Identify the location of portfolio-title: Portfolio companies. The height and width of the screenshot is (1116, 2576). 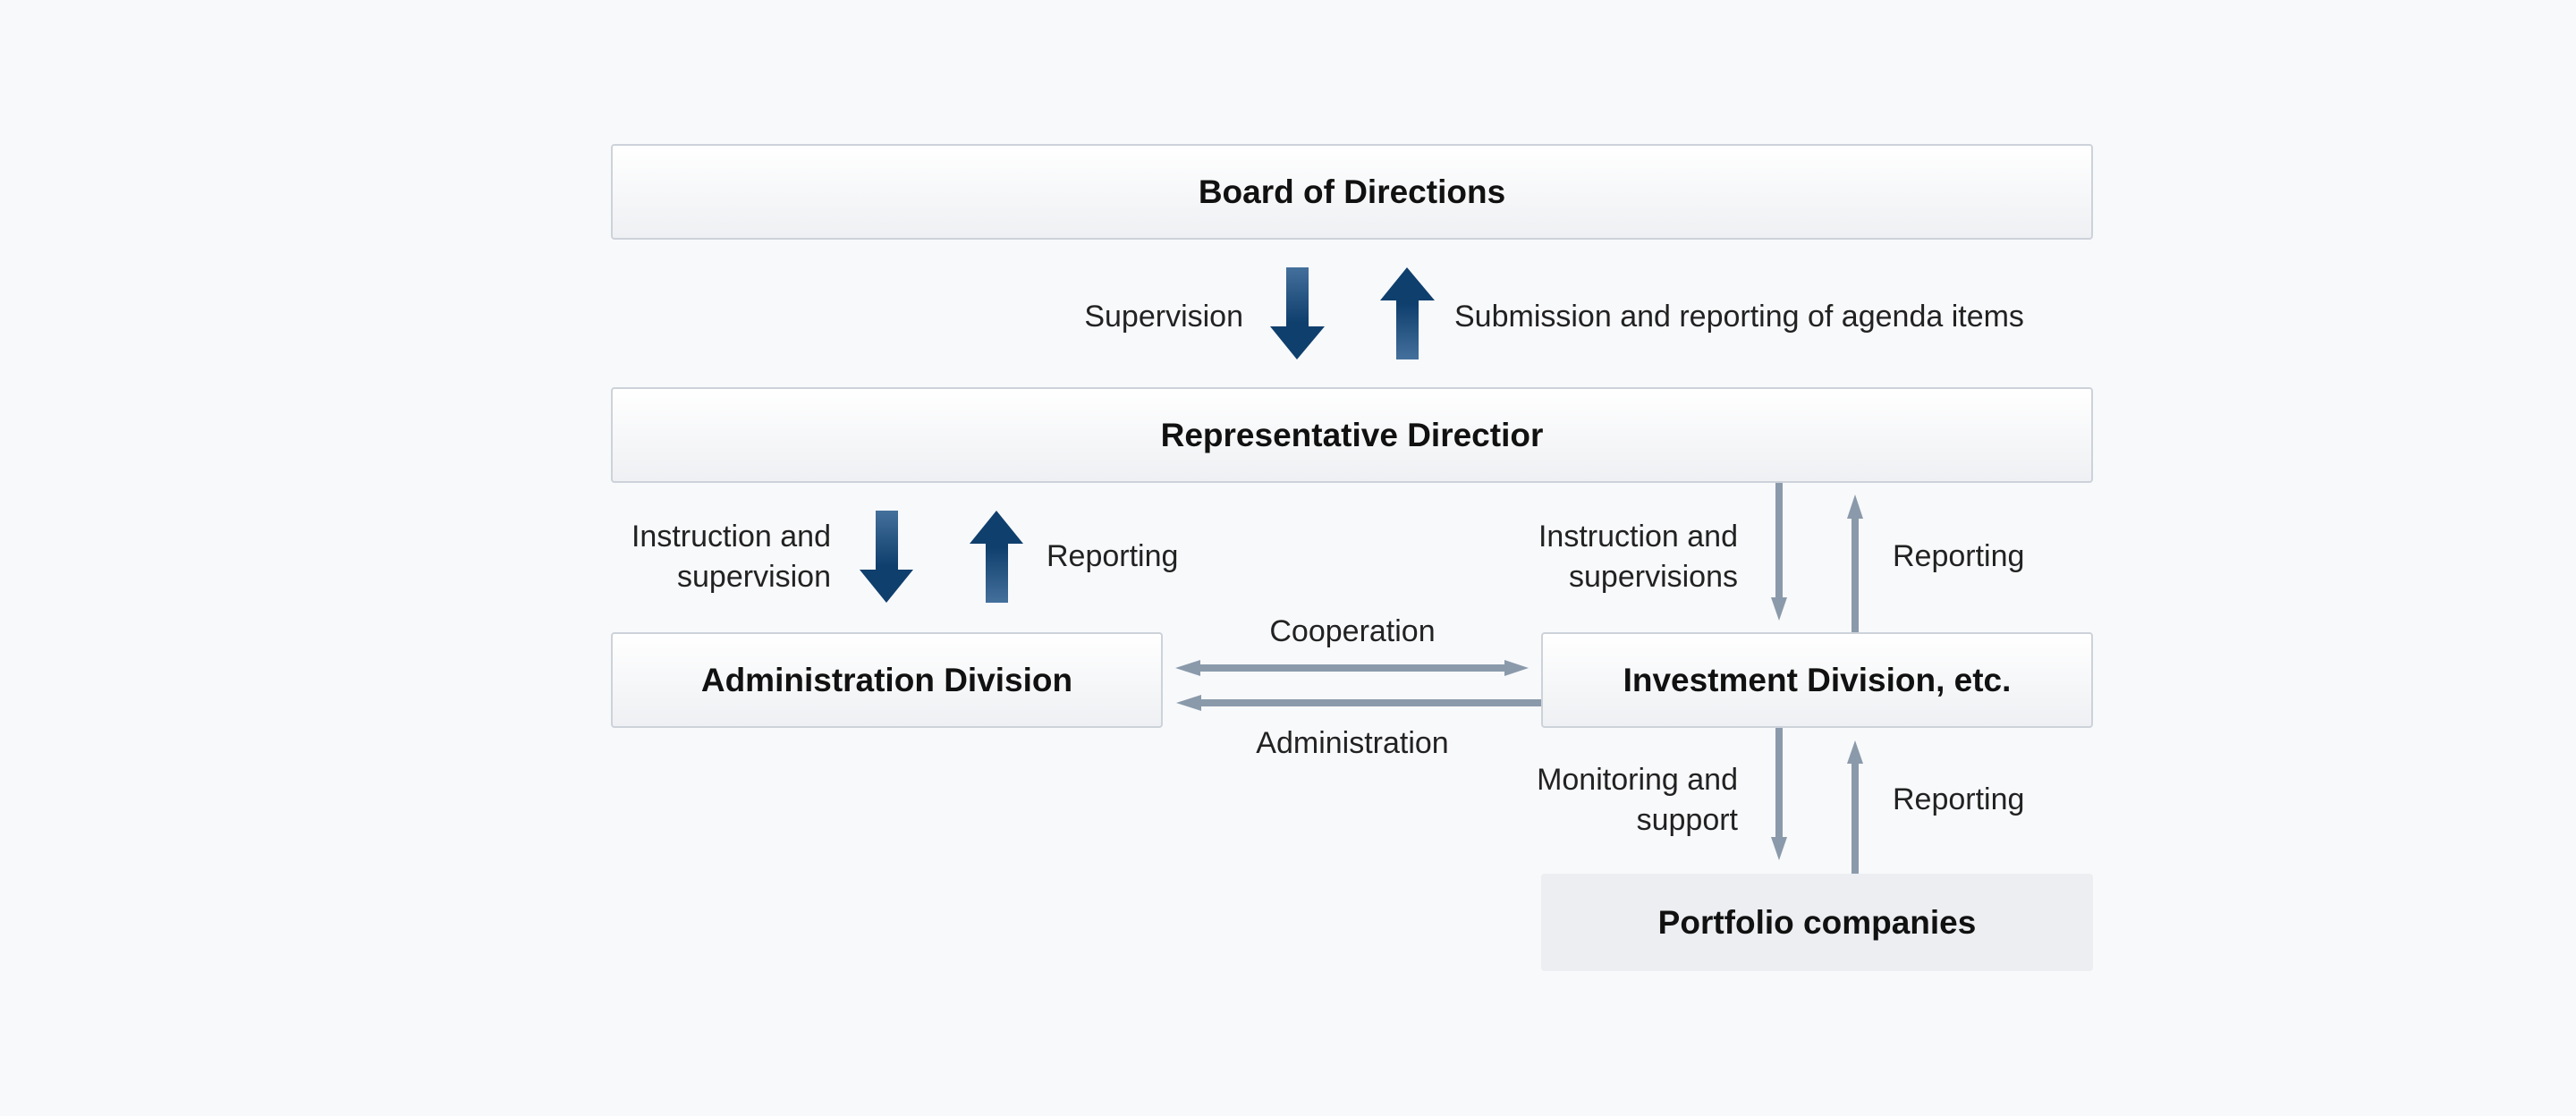
(1817, 922).